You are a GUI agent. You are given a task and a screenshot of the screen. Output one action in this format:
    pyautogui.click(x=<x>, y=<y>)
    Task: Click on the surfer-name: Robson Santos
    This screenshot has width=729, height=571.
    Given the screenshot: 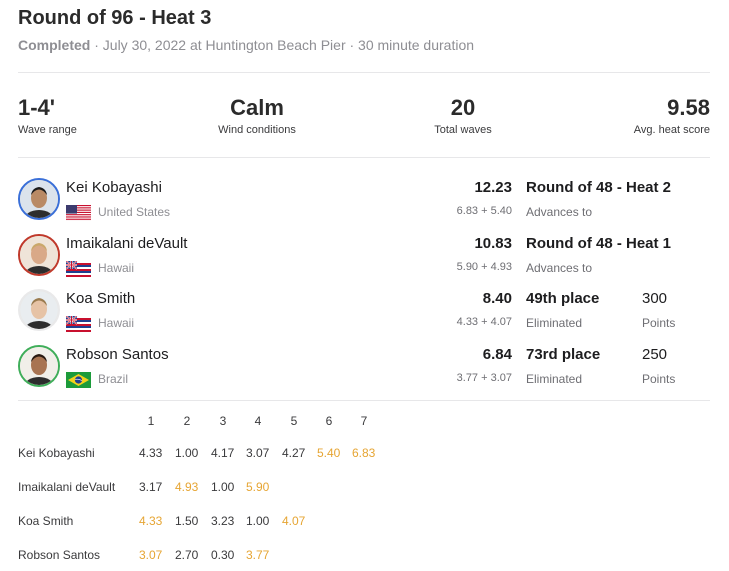 What is the action you would take?
    pyautogui.click(x=117, y=354)
    